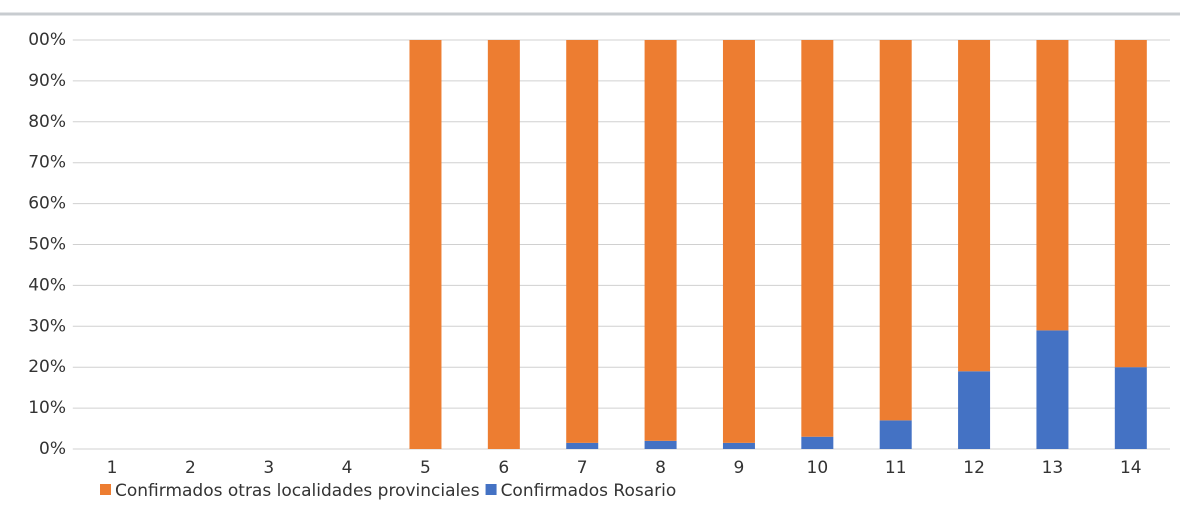 The image size is (1180, 524). Describe the element at coordinates (47, 204) in the screenshot. I see `y-tick-label: 60%` at that location.